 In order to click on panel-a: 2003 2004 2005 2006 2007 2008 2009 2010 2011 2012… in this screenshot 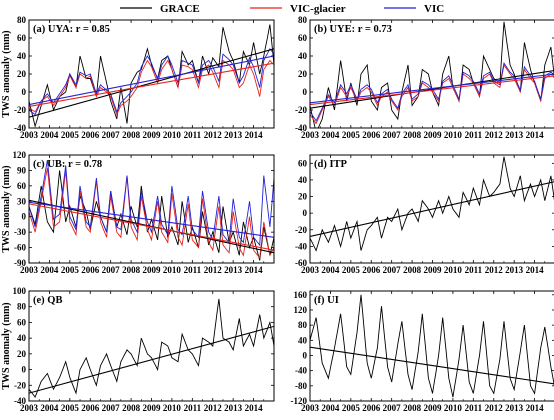, I will do `click(138, 77)`.